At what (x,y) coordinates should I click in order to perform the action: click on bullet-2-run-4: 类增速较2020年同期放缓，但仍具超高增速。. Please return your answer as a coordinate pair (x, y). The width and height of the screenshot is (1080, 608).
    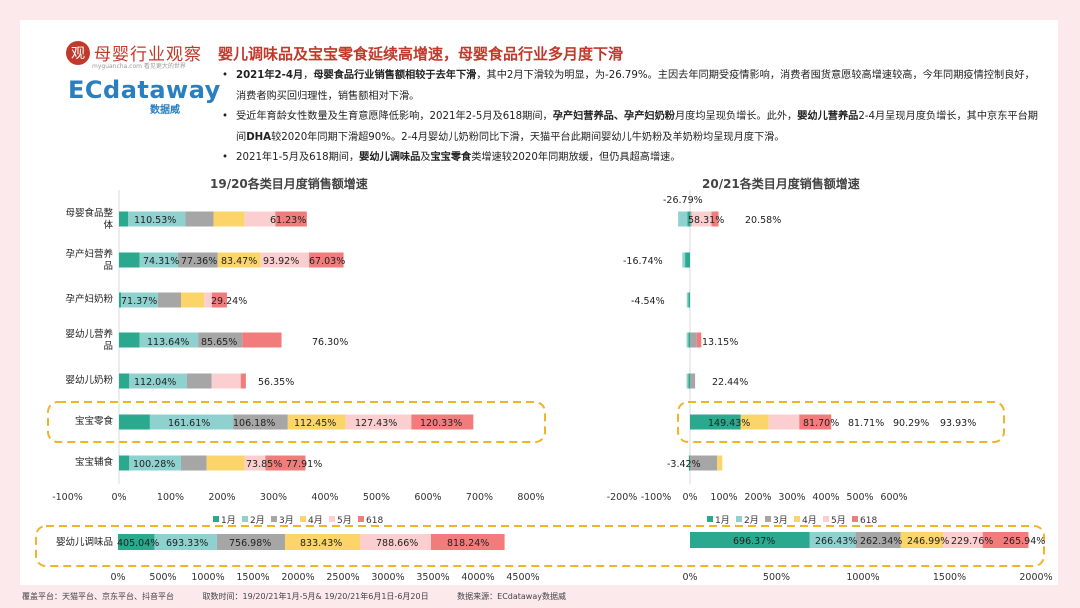
    Looking at the image, I should click on (576, 157).